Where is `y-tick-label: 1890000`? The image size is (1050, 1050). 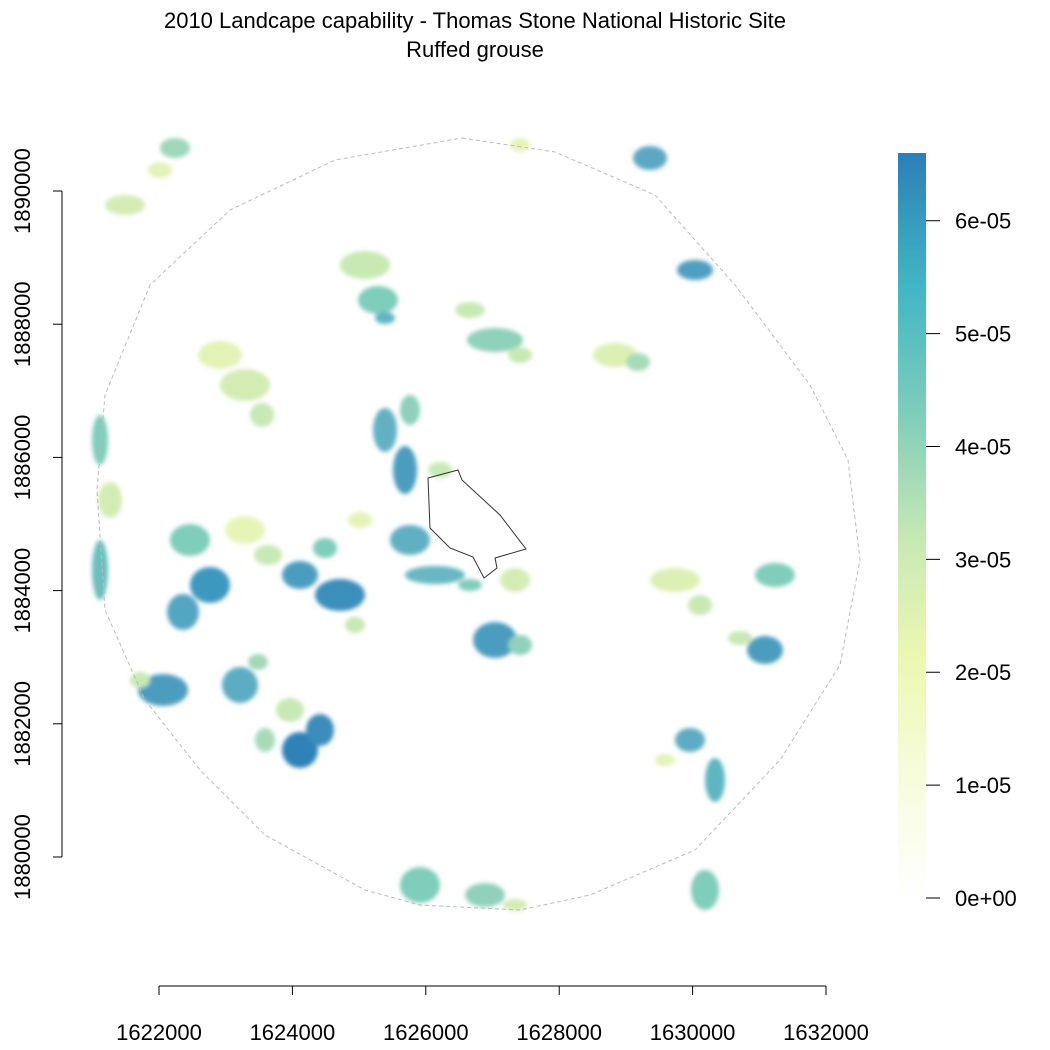 y-tick-label: 1890000 is located at coordinates (22, 191).